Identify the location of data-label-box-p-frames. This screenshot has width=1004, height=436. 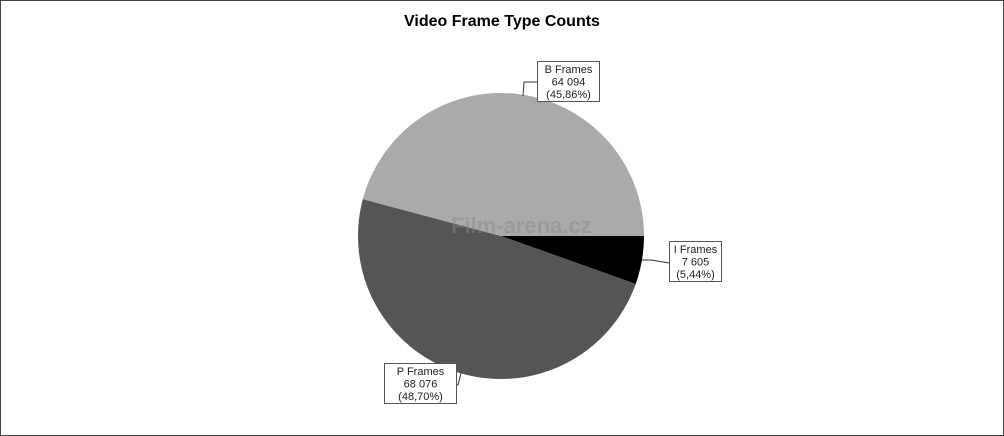
(420, 383).